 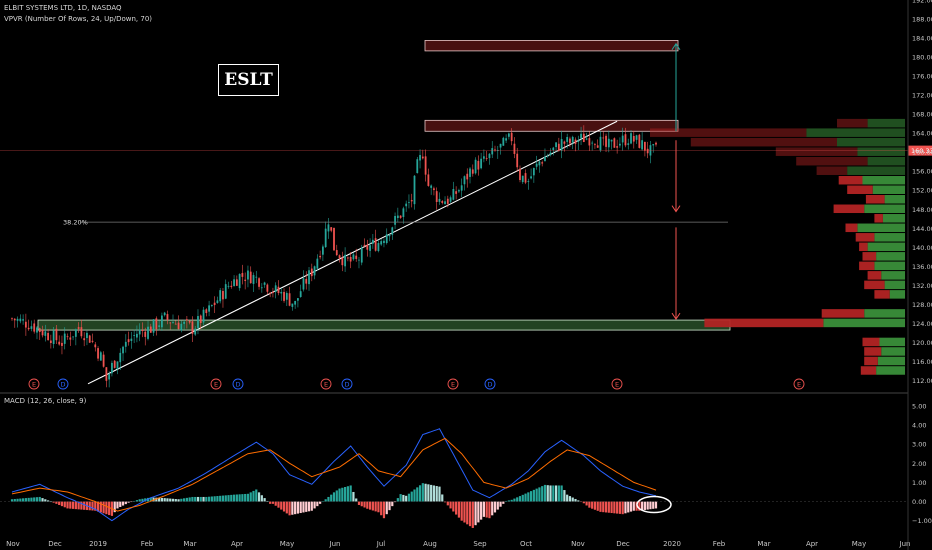 What do you see at coordinates (812, 544) in the screenshot?
I see `time-tick-label: Apr` at bounding box center [812, 544].